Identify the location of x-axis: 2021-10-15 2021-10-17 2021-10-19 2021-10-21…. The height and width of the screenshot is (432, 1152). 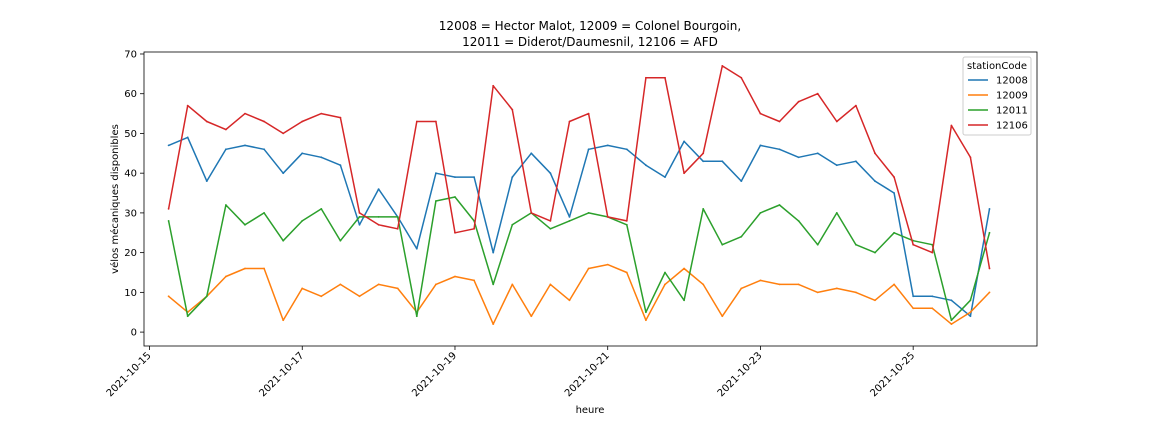
(511, 372).